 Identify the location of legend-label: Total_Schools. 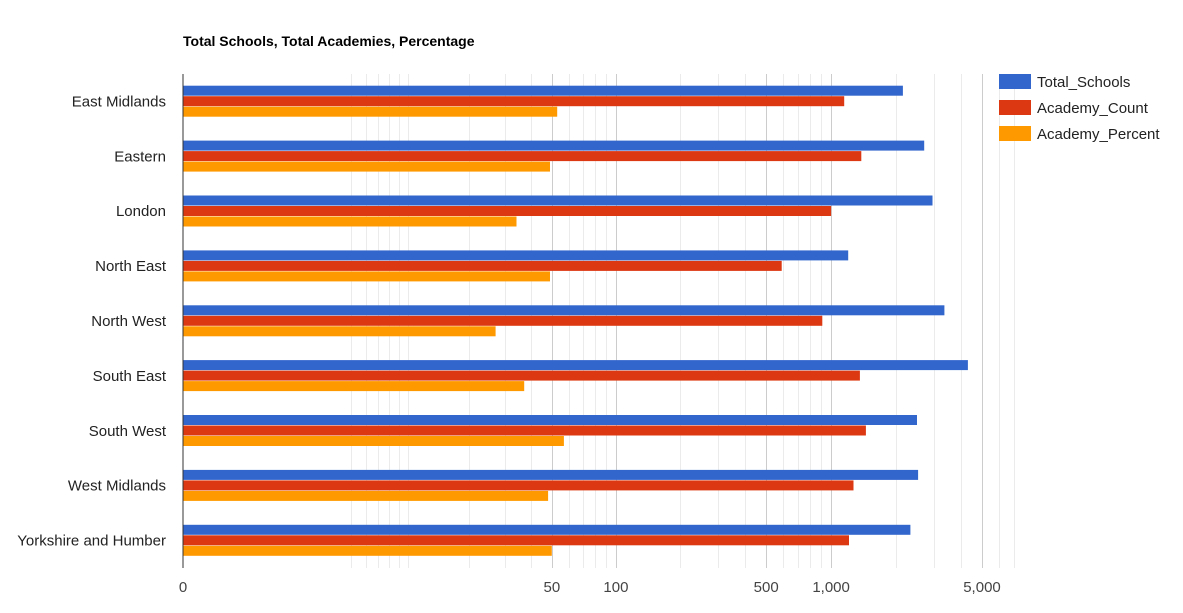
(1083, 82).